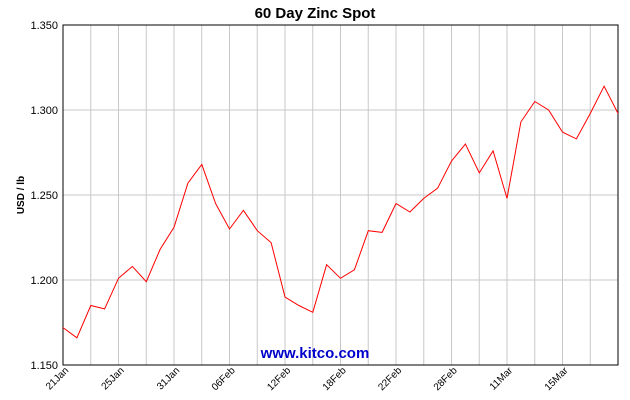  I want to click on x-tick-label: 12Feb, so click(279, 379).